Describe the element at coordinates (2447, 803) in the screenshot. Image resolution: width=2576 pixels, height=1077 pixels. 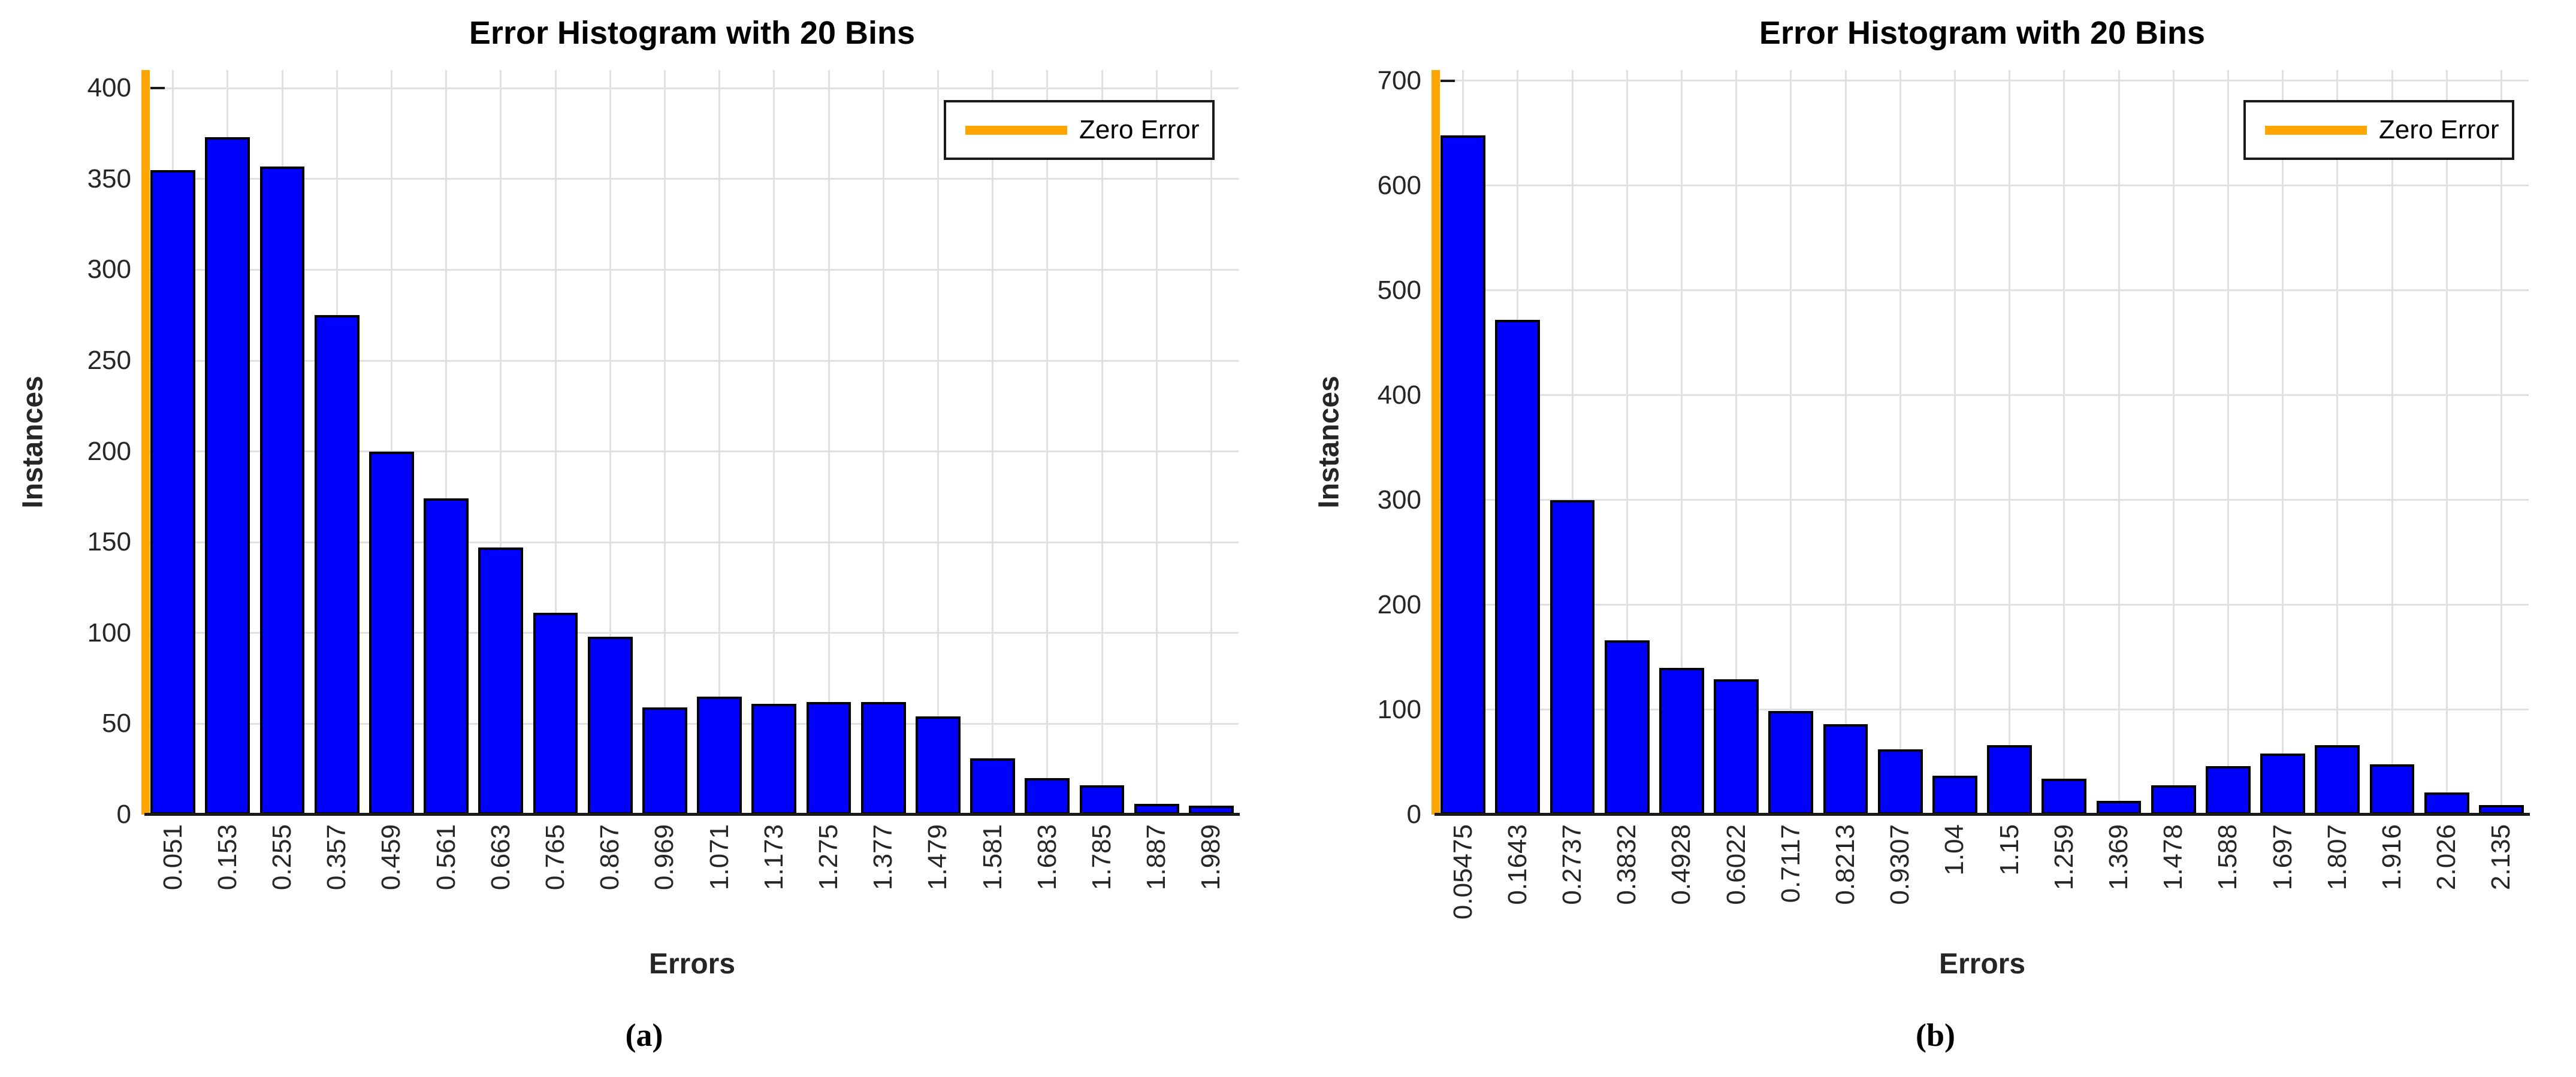
I see `histogram-bar-2.026` at that location.